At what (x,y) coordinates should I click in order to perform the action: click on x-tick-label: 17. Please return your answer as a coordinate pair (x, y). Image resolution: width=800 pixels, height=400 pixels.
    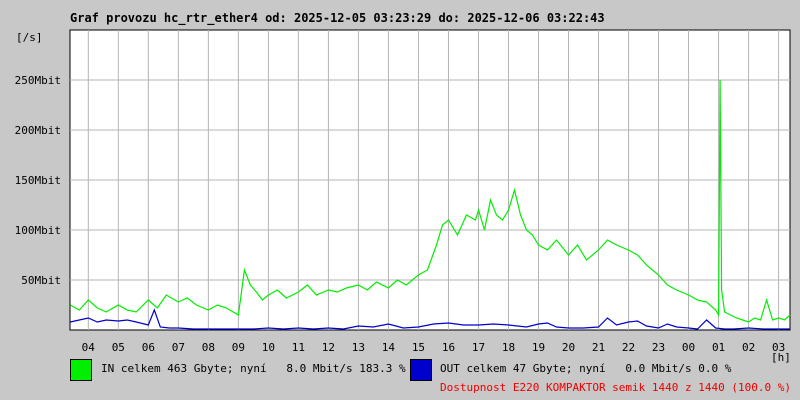
    Looking at the image, I should click on (478, 347).